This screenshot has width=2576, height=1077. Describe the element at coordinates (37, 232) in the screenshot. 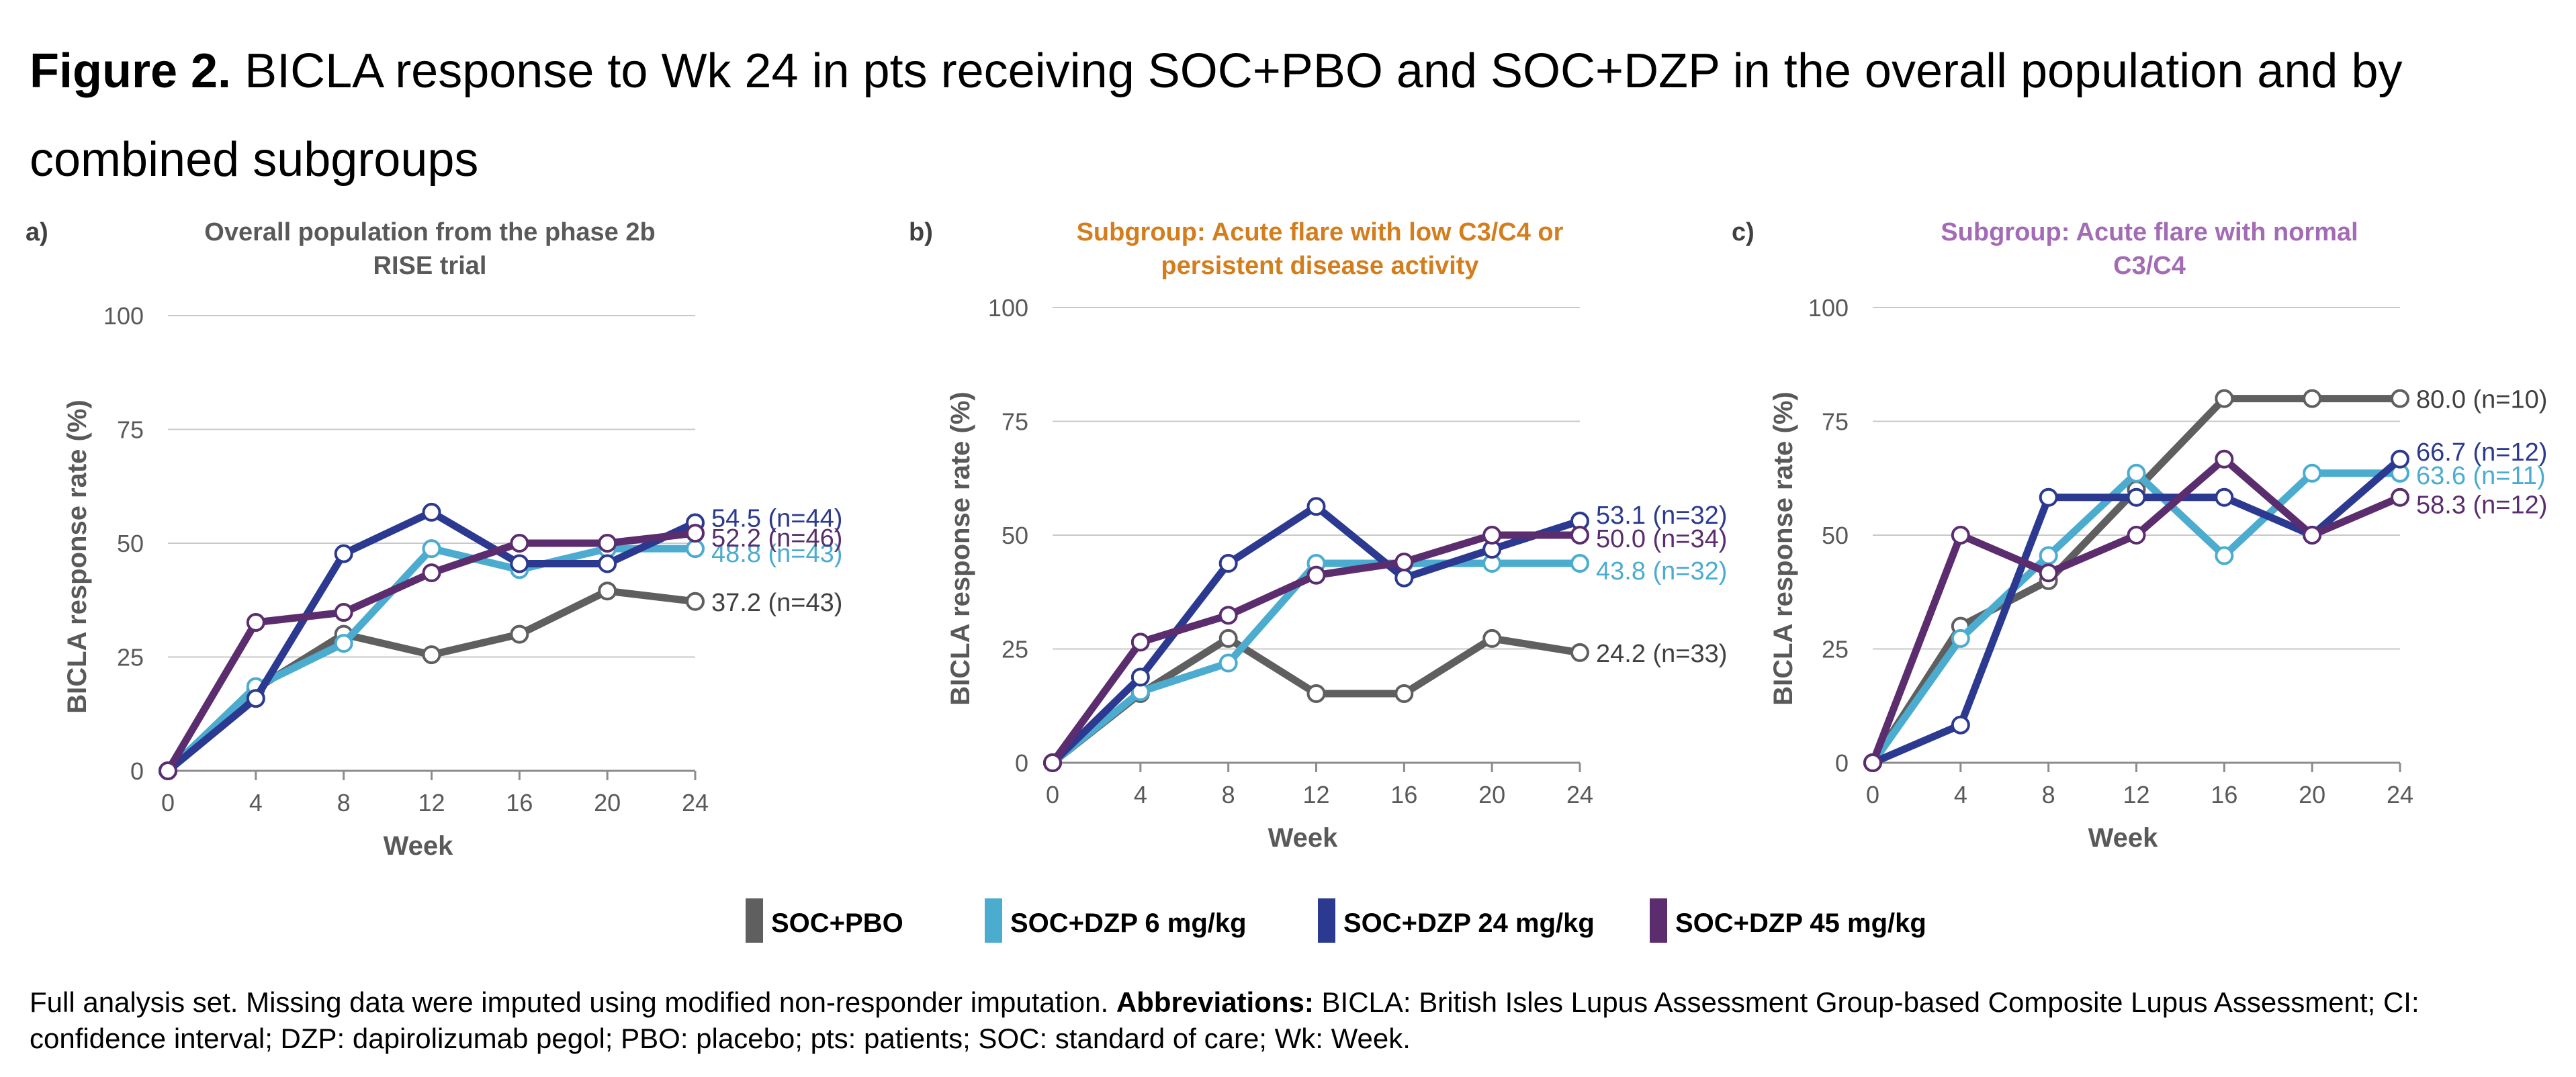

I see `panel-label-a: a)` at that location.